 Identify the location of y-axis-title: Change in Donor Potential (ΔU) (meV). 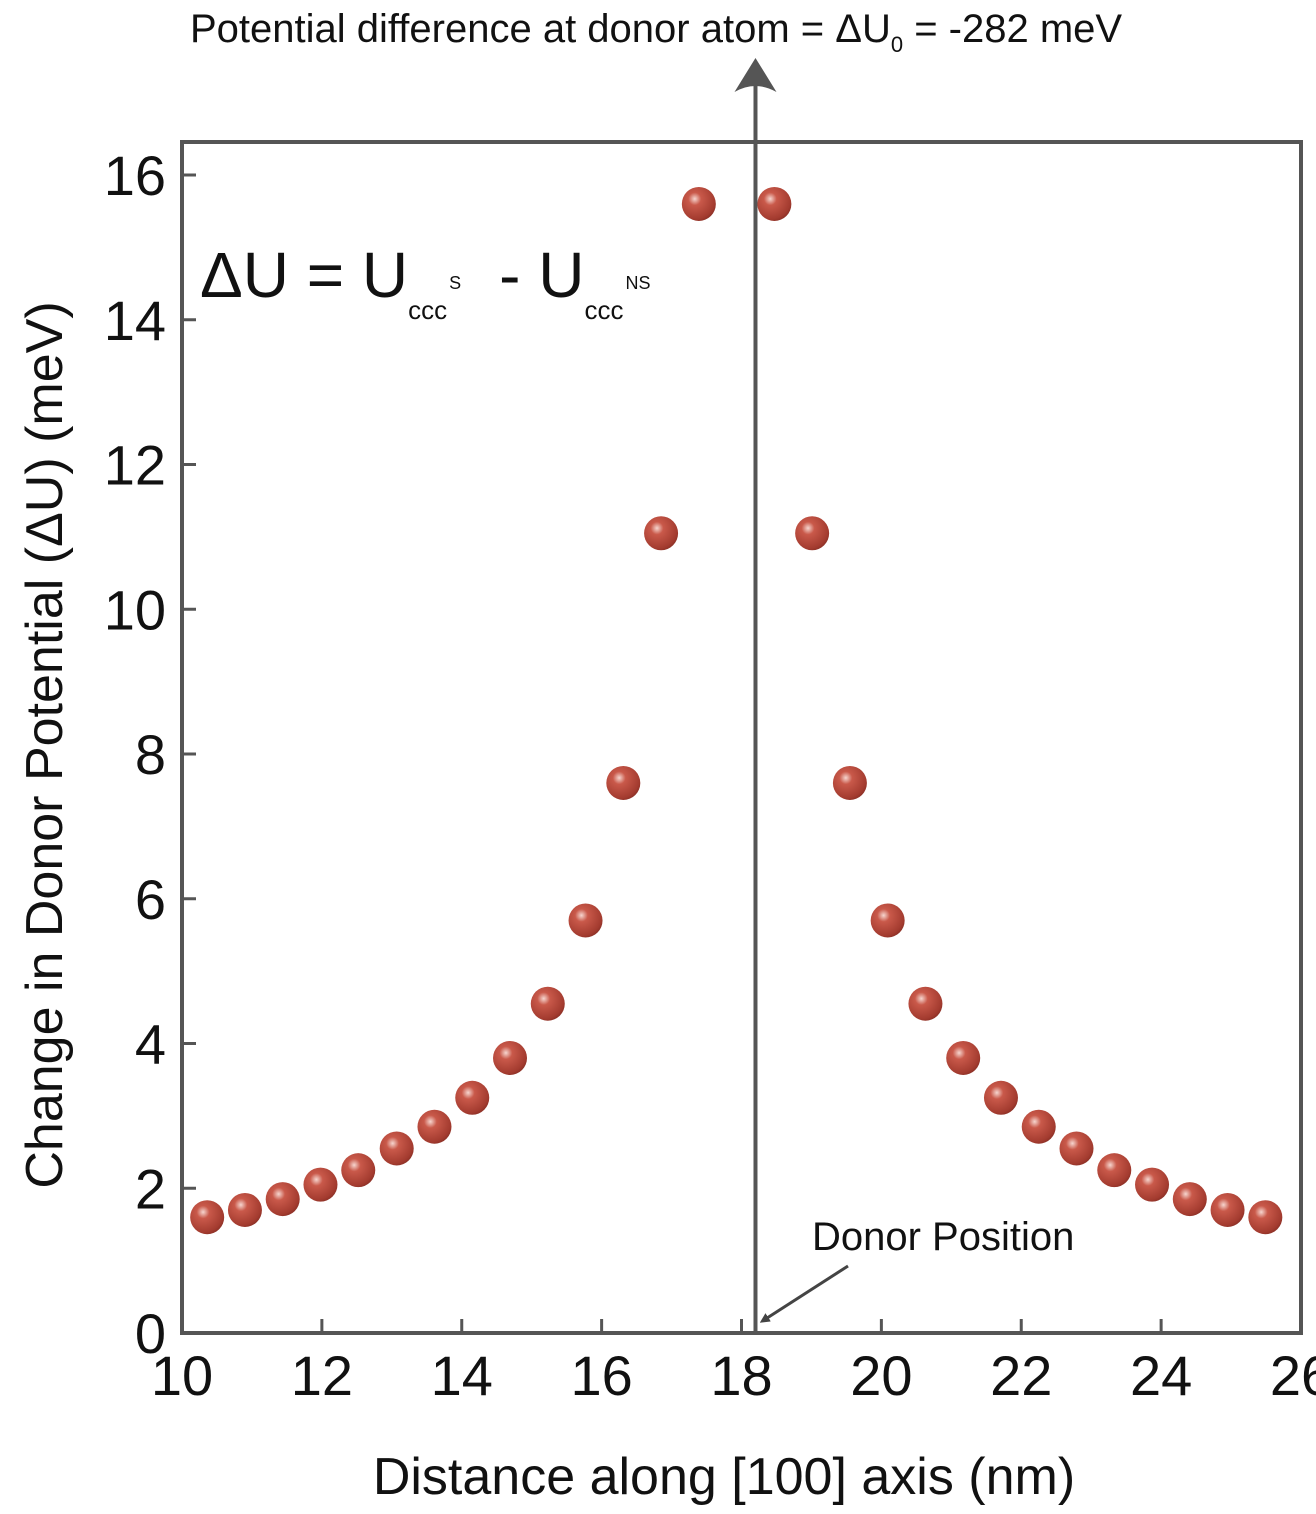
(45, 744).